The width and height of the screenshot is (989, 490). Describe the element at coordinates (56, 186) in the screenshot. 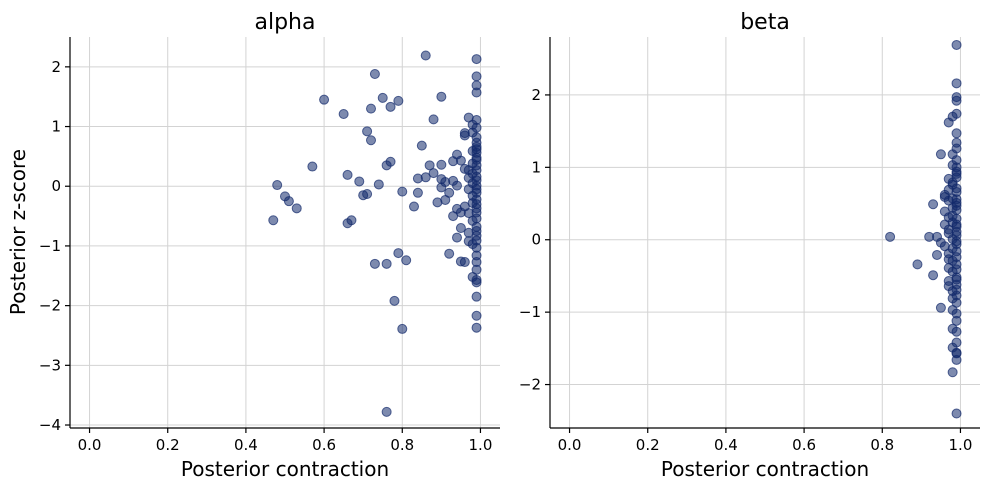

I see `y-tick-label: 0` at that location.